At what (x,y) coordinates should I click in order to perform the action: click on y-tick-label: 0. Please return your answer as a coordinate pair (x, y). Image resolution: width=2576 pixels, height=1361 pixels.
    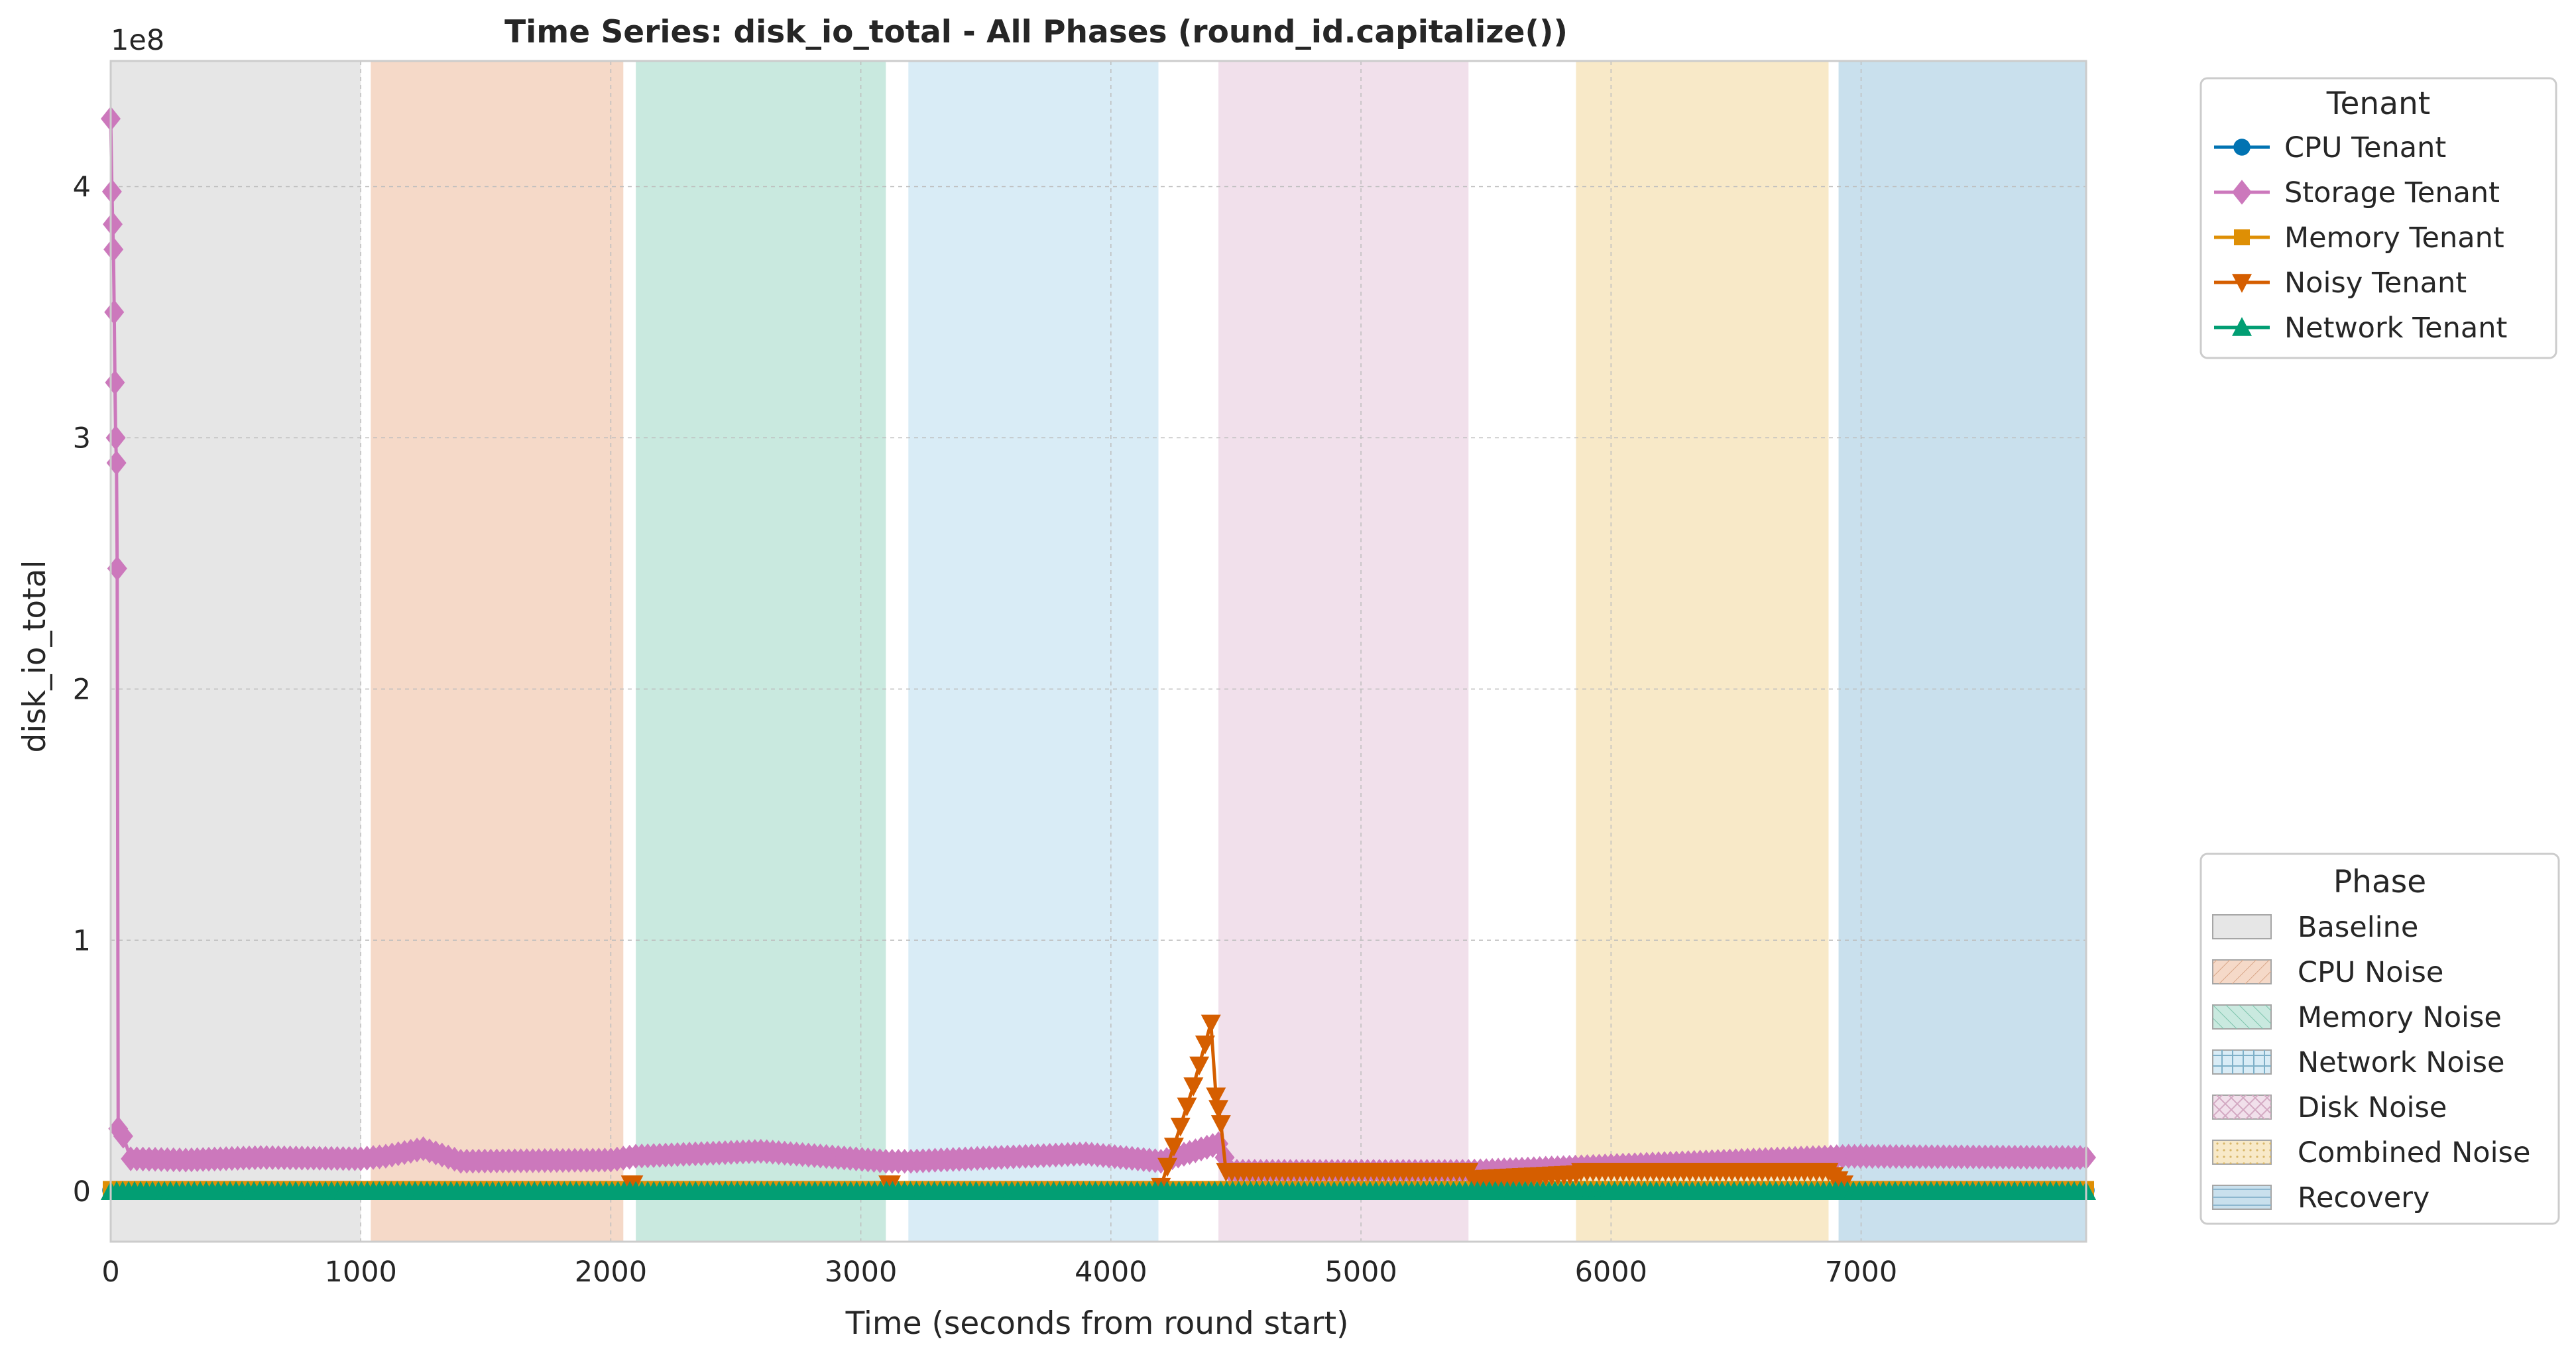
    Looking at the image, I should click on (82, 1192).